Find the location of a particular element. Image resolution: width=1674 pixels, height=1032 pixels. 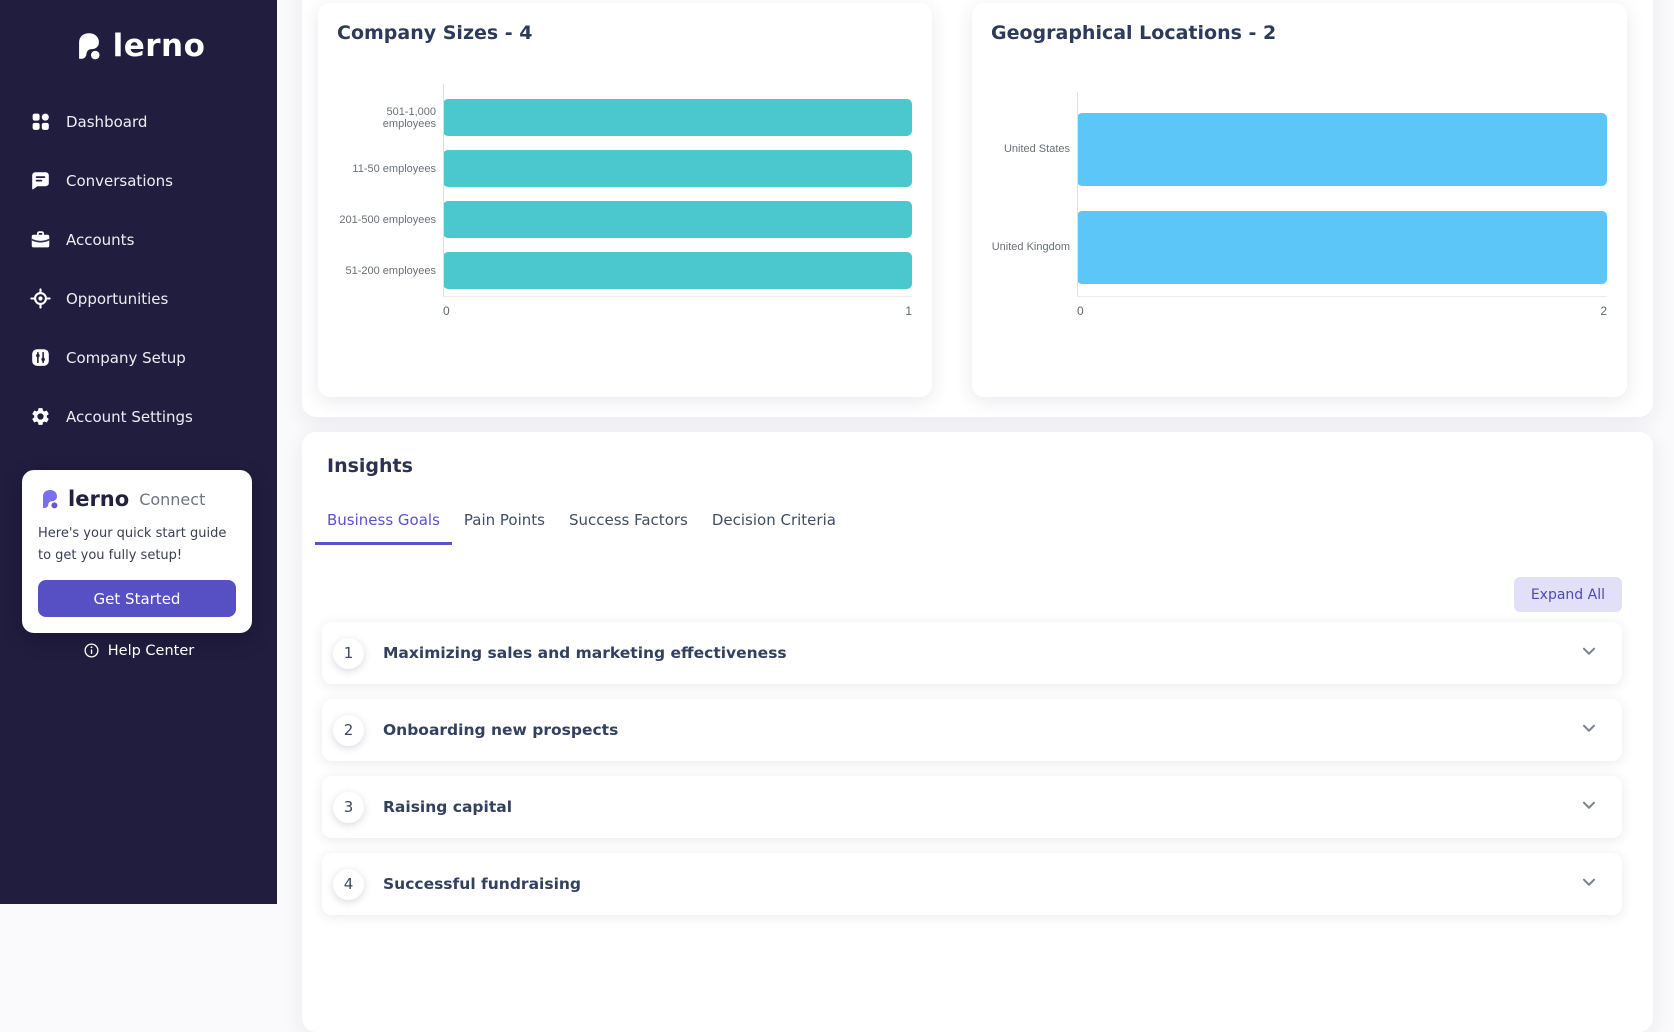

sidebar-item-label: Dashboard is located at coordinates (107, 121).